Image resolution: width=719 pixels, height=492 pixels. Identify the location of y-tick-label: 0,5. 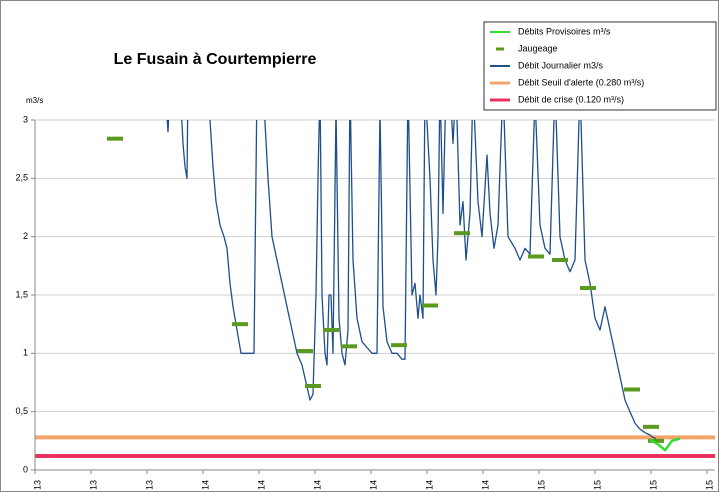
(21, 411).